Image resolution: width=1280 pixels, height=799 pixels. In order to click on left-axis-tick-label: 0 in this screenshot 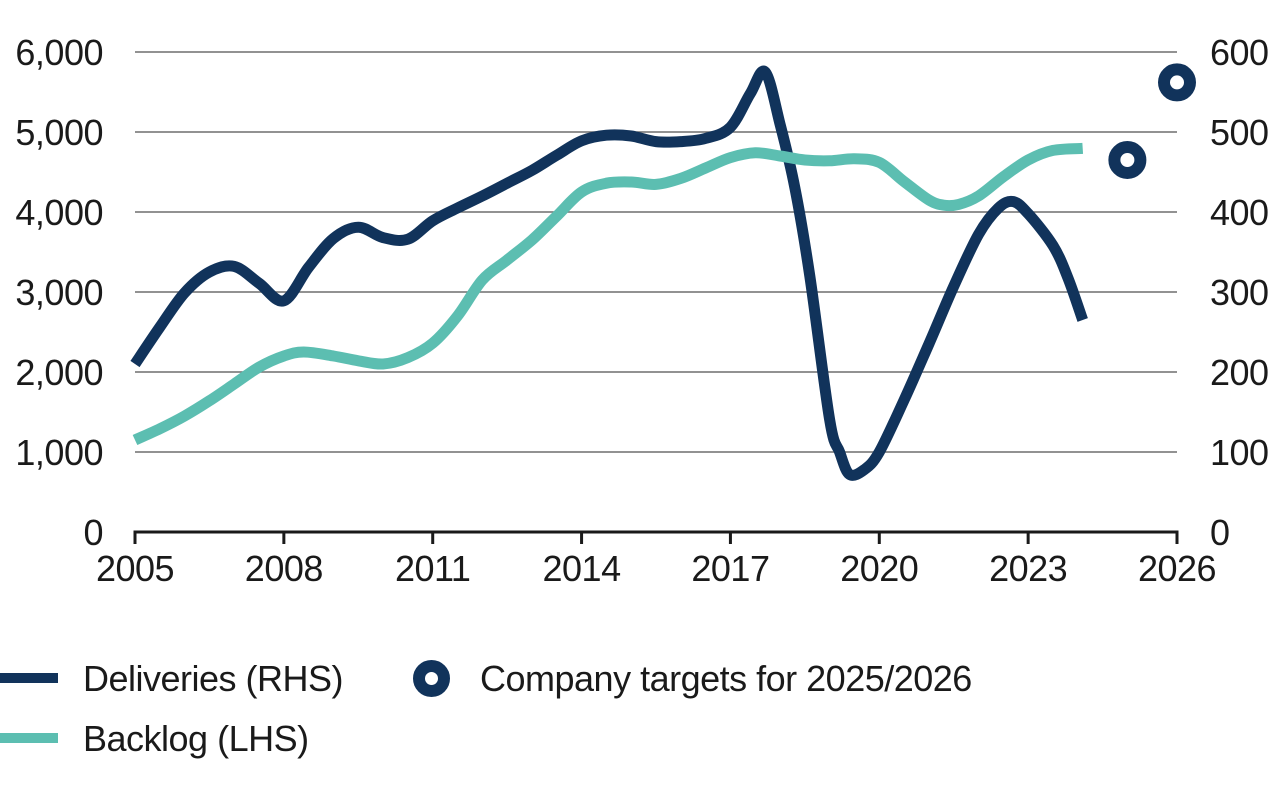, I will do `click(93, 532)`.